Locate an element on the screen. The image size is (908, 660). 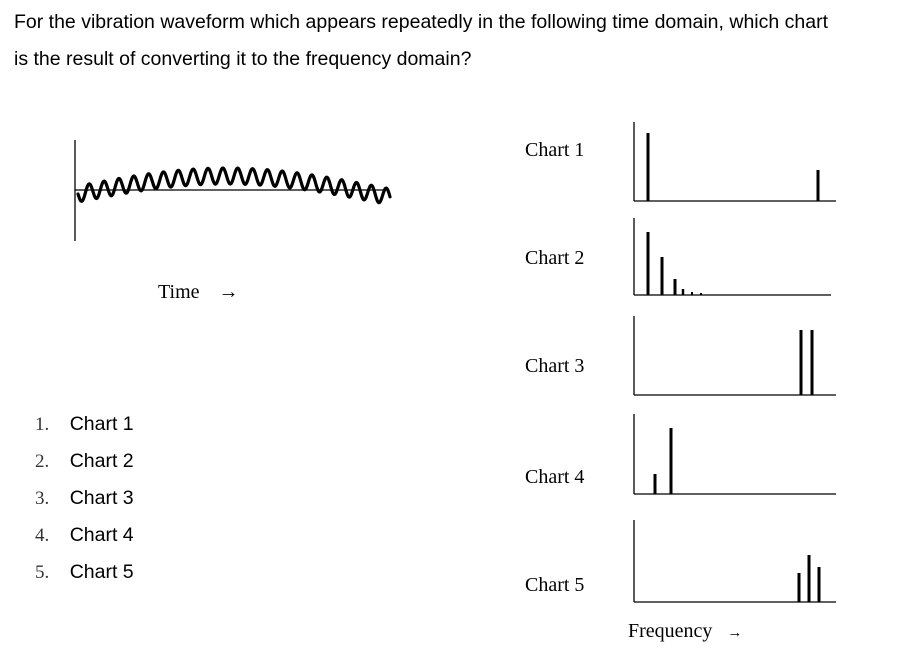
time-label-text: Time is located at coordinates (179, 292).